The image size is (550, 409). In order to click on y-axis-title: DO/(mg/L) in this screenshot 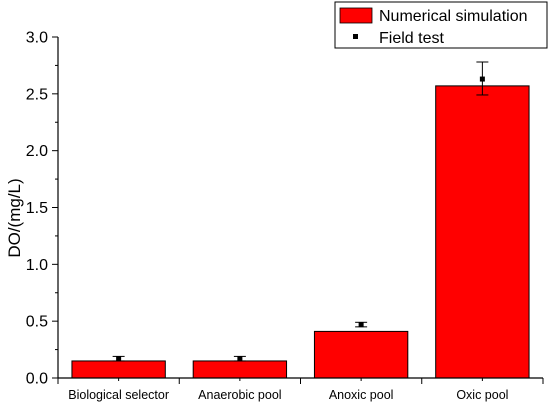, I will do `click(14, 217)`.